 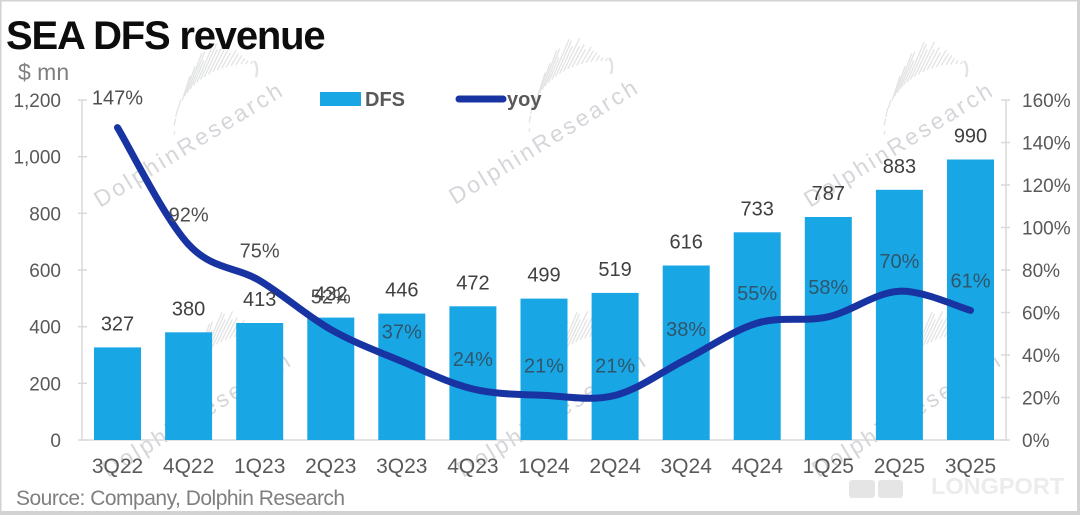 I want to click on svg-text: 2Q23, so click(x=330, y=466).